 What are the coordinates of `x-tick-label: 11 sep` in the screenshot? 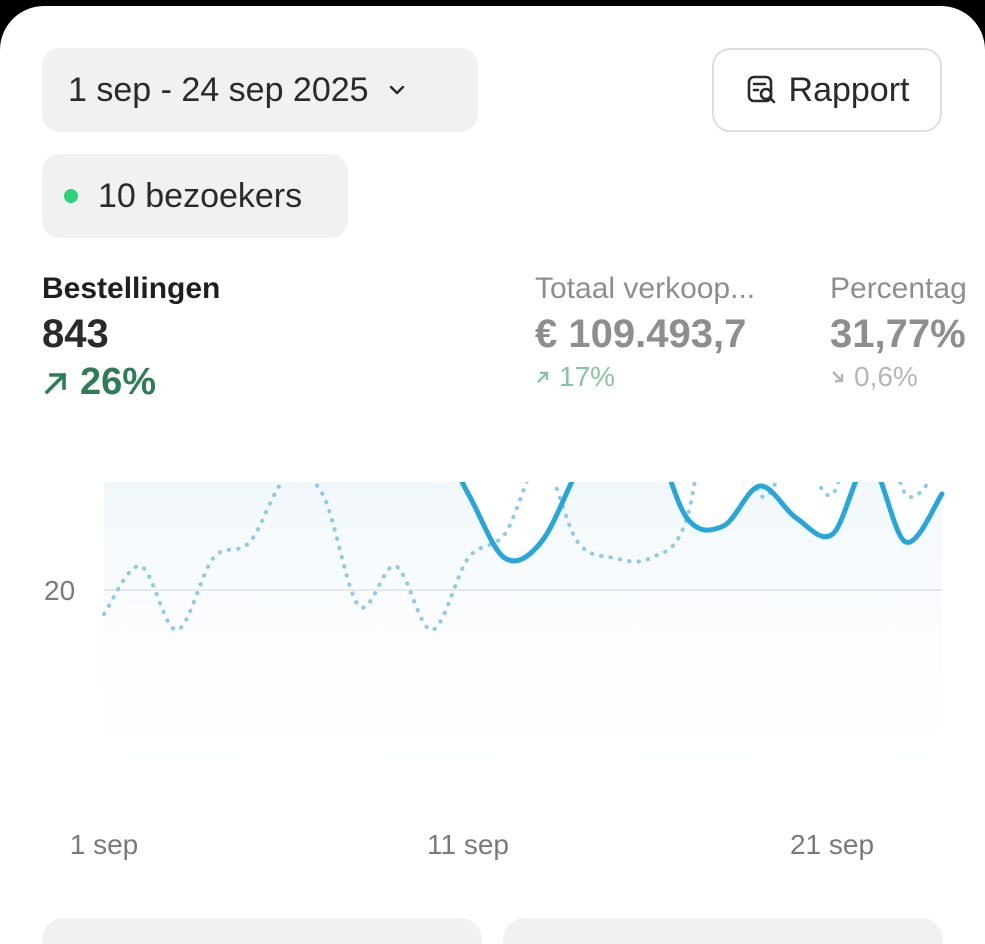 It's located at (468, 844).